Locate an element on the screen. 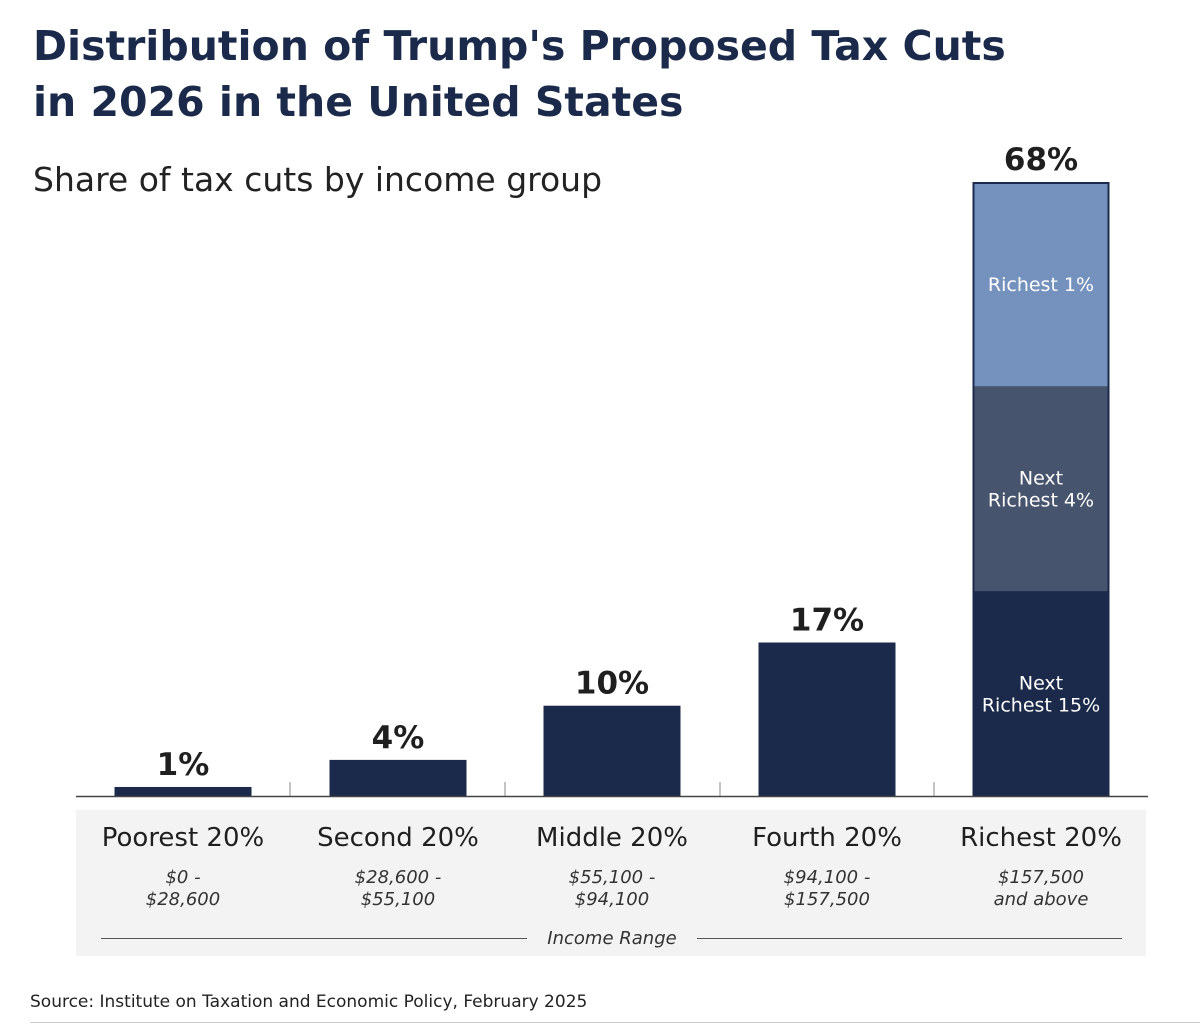 The width and height of the screenshot is (1200, 1025). segment-label-next-richest-15-line-2: Richest 15% is located at coordinates (1041, 706).